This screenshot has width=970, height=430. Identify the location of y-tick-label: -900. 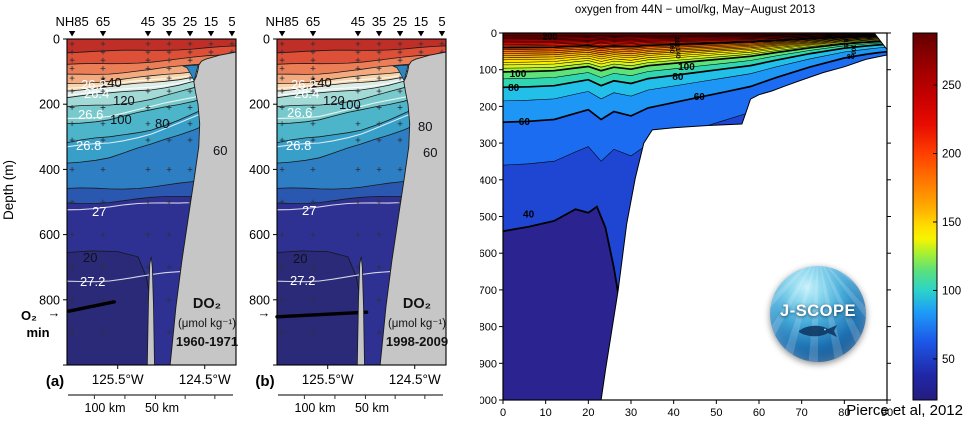
(488, 364).